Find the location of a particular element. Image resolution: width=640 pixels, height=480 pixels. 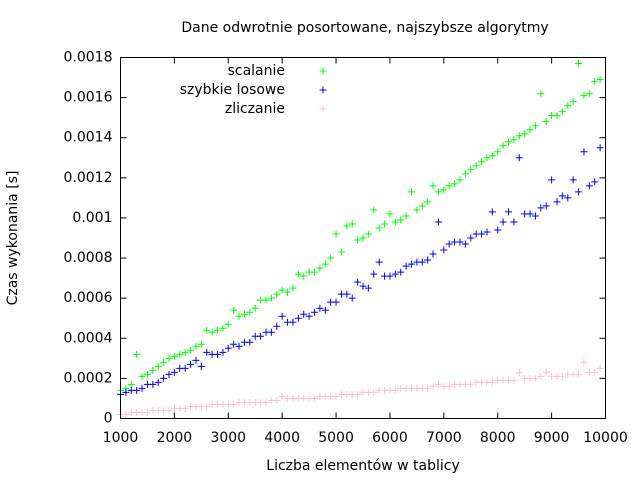

x-tick-label: 5000 is located at coordinates (336, 438).